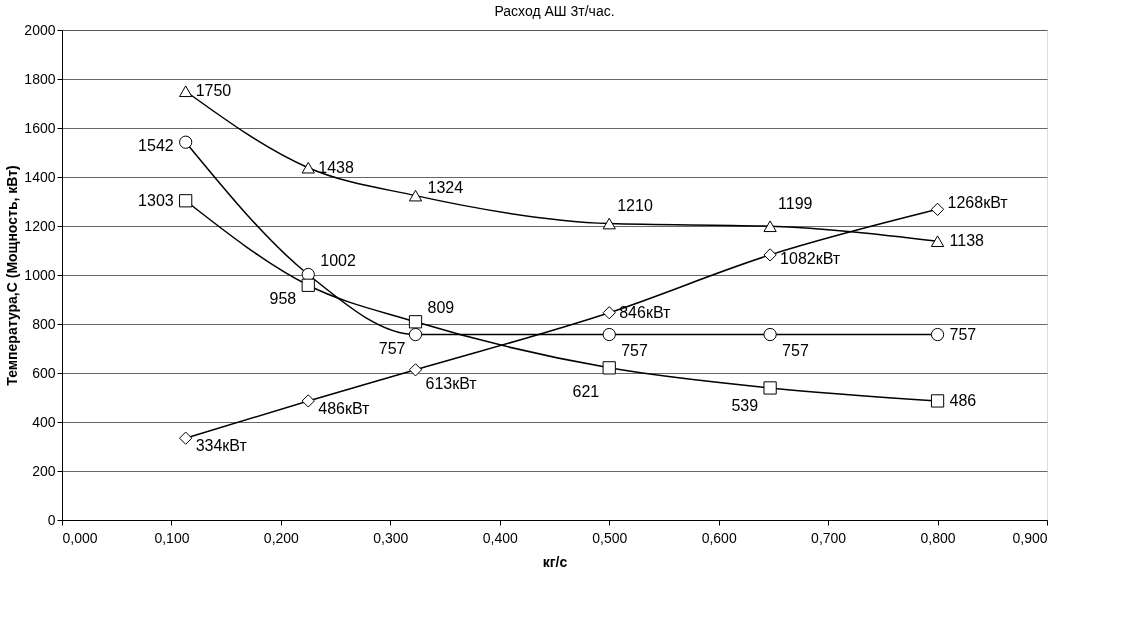 The image size is (1132, 619). I want to click on x-tick-label: 0,300, so click(391, 537).